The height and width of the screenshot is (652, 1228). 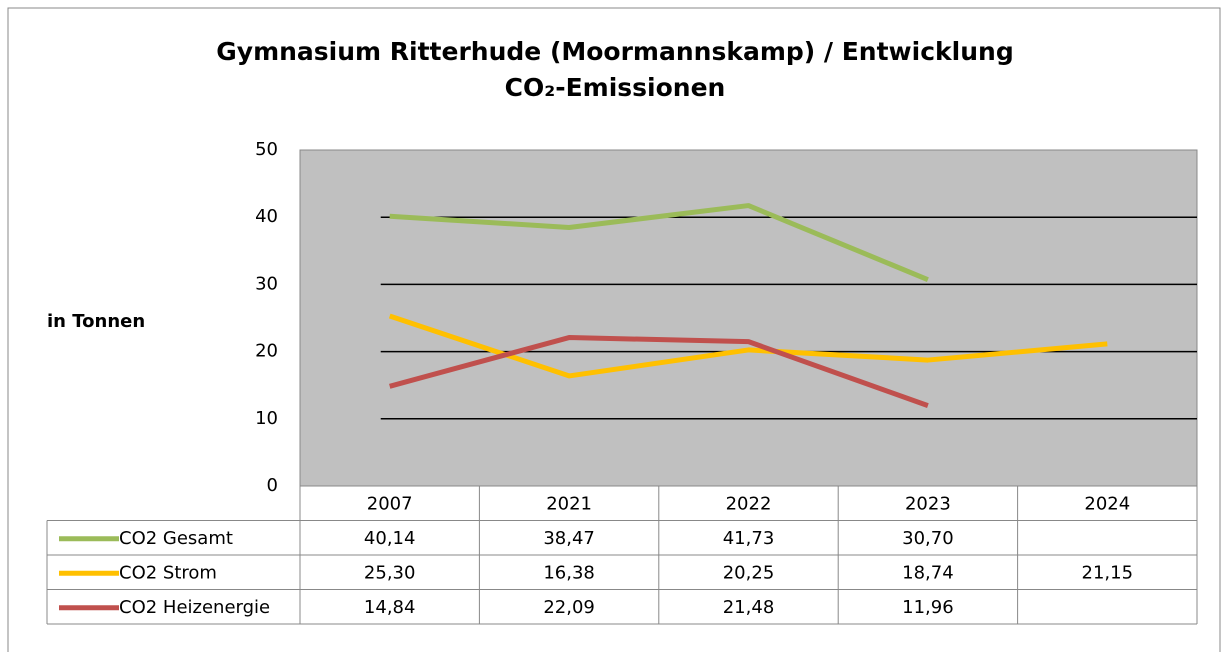 What do you see at coordinates (569, 572) in the screenshot?
I see `table-value: 16,38` at bounding box center [569, 572].